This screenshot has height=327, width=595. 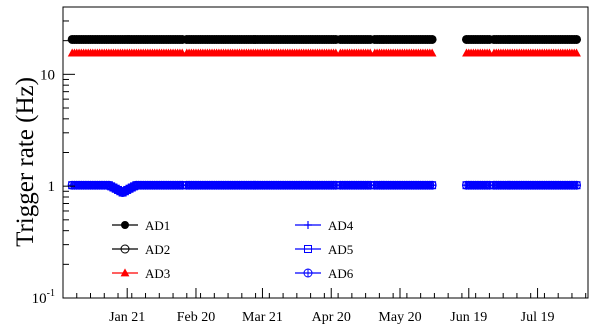 What do you see at coordinates (196, 317) in the screenshot?
I see `x-tick-label: Feb 20` at bounding box center [196, 317].